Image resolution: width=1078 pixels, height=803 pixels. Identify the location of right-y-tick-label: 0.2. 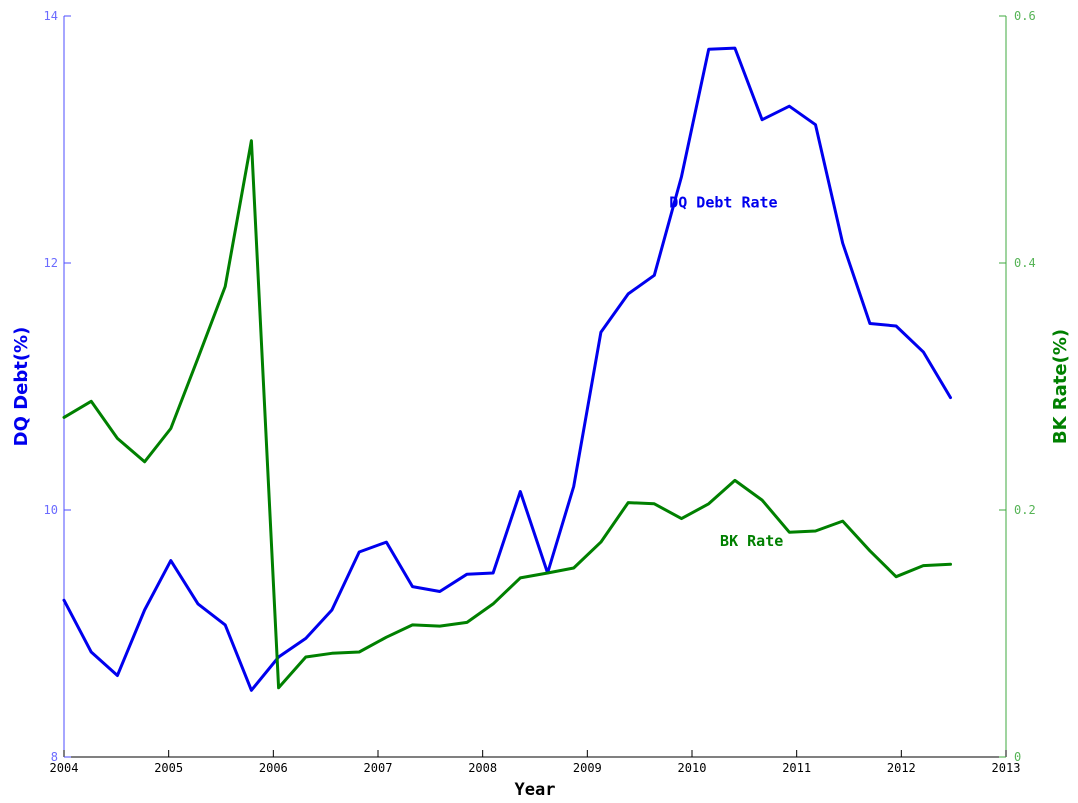
(1025, 510).